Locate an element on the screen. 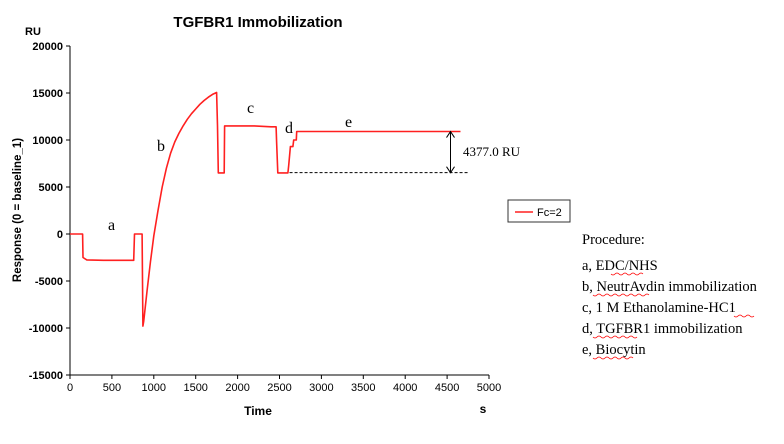 The image size is (784, 444). segment-label-e: e is located at coordinates (348, 122).